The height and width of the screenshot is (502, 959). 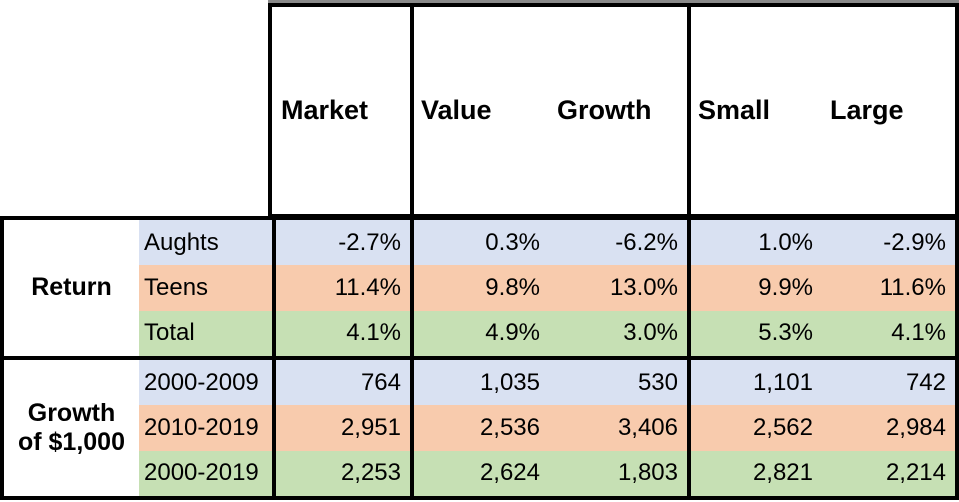 I want to click on cell-2010-2019-growth: 3,406, so click(x=618, y=428).